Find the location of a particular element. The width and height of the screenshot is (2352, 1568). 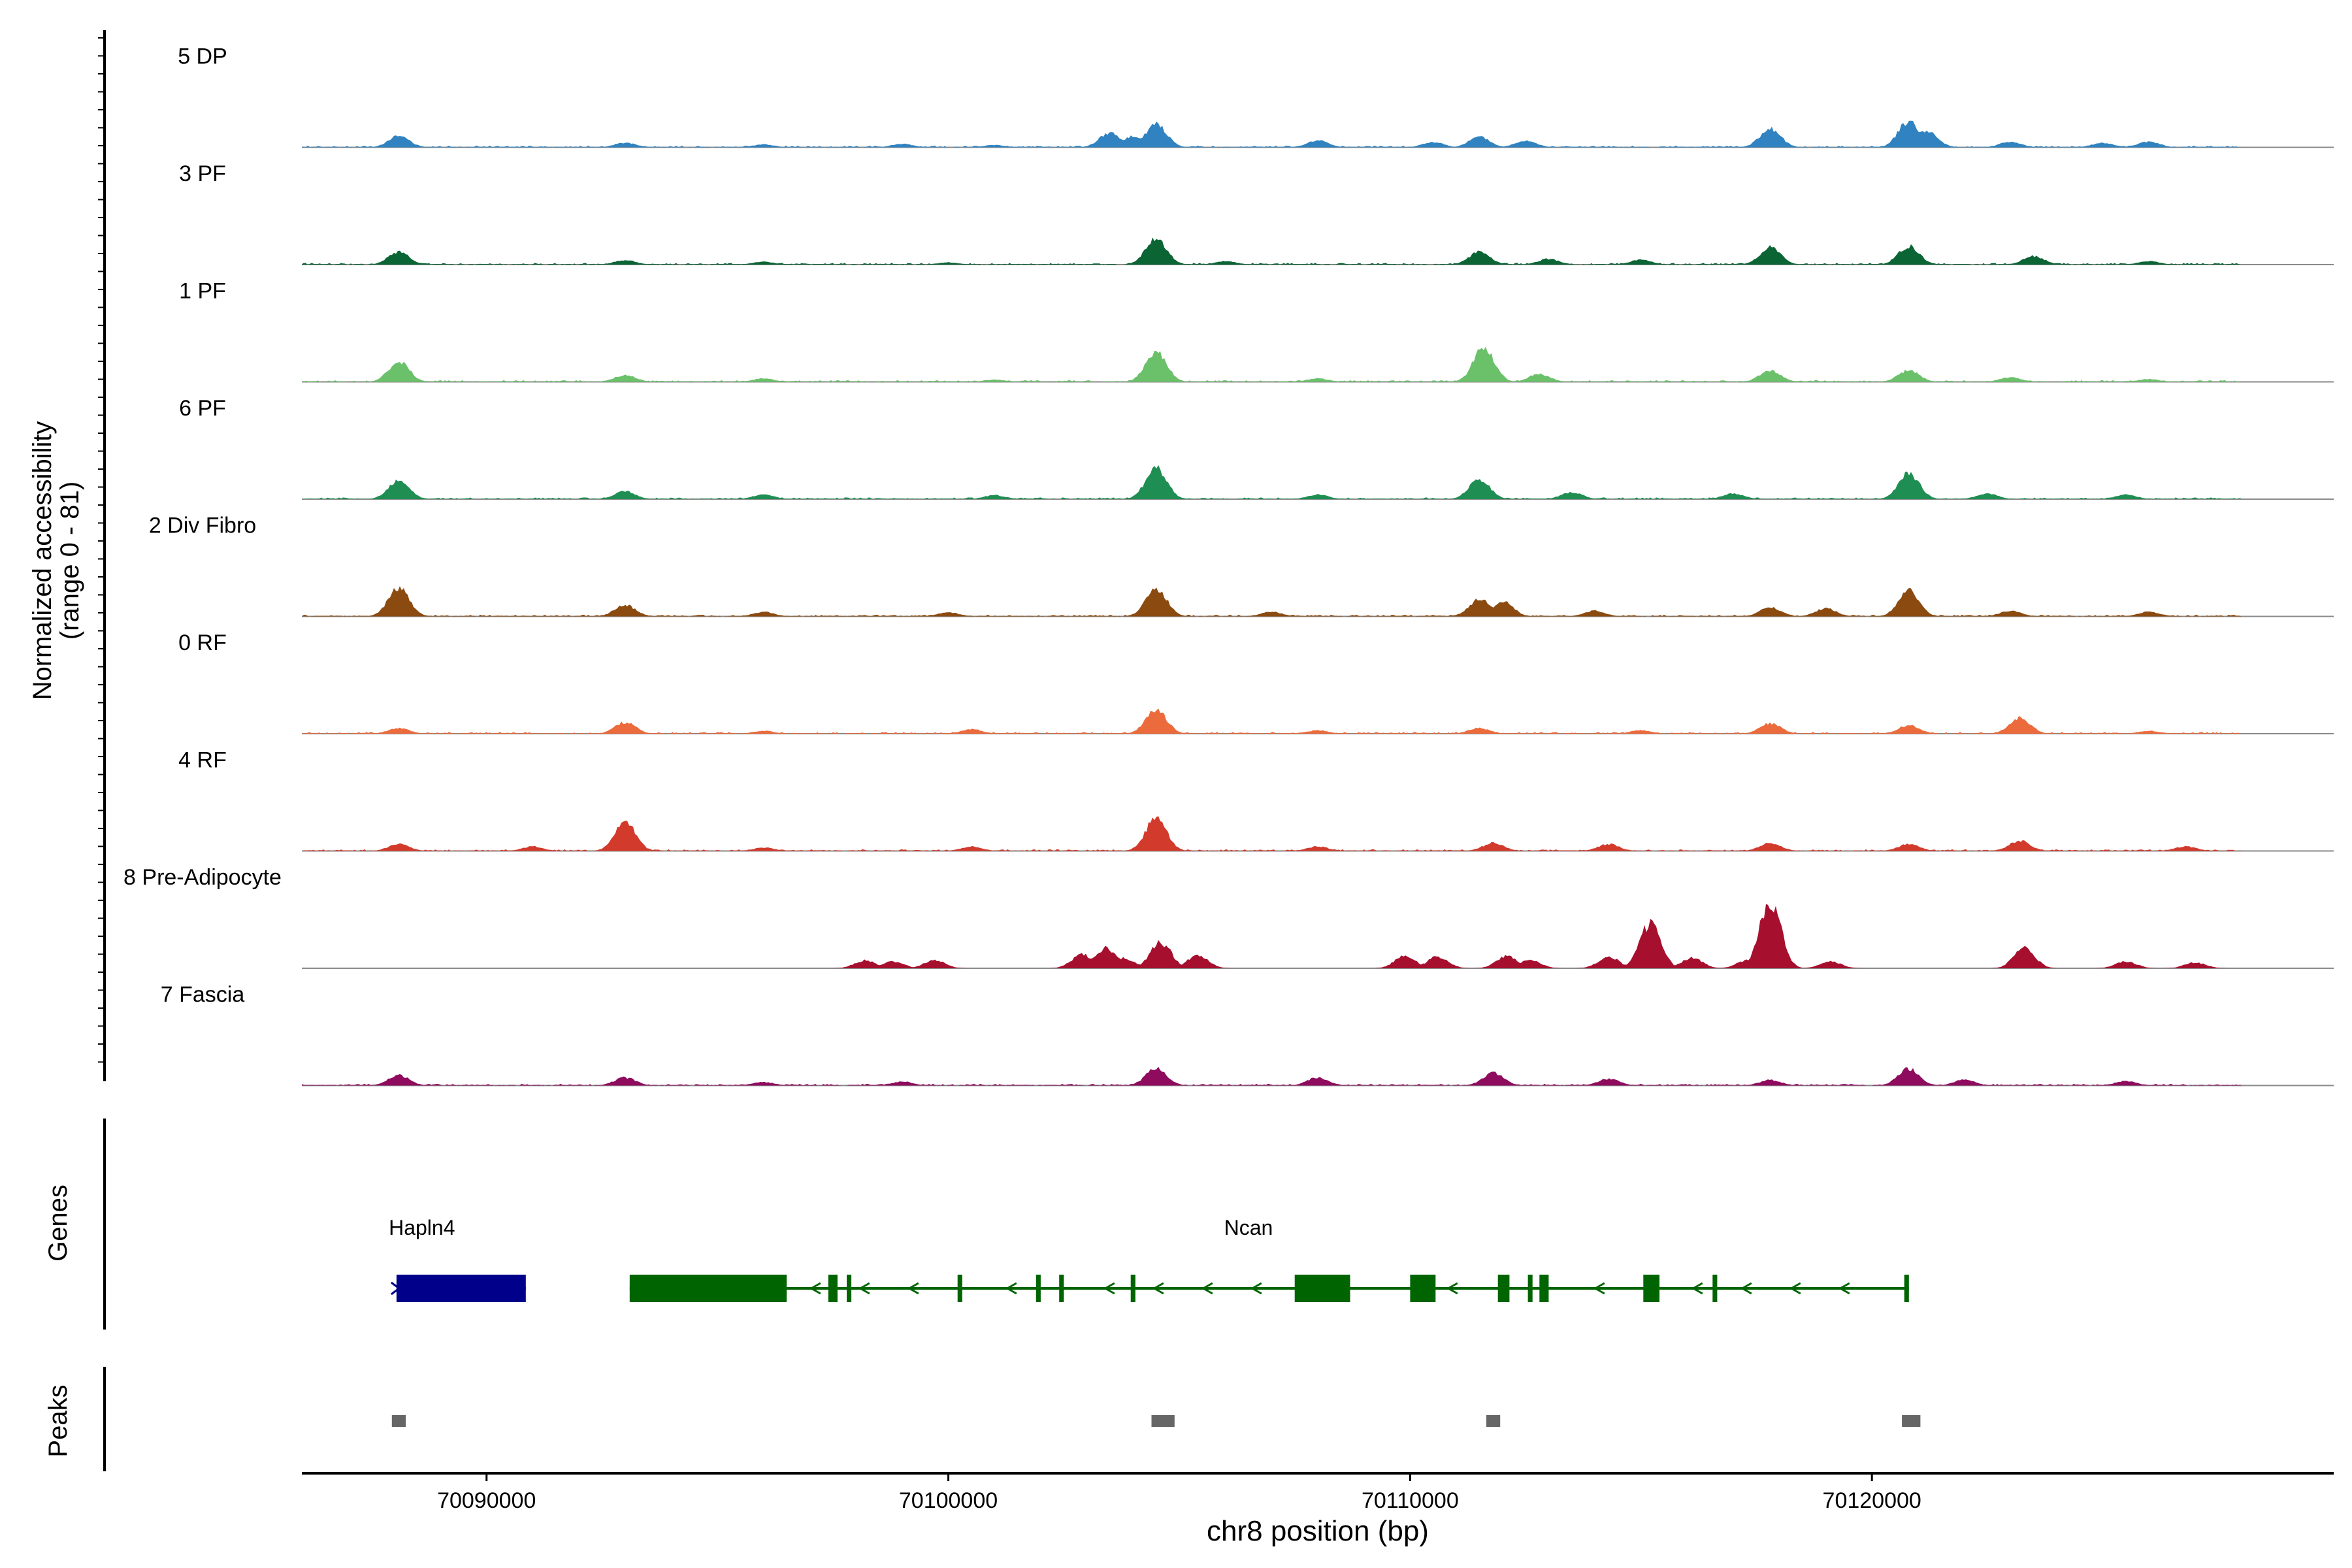

x-tick-label: 70110000 is located at coordinates (1410, 1500).